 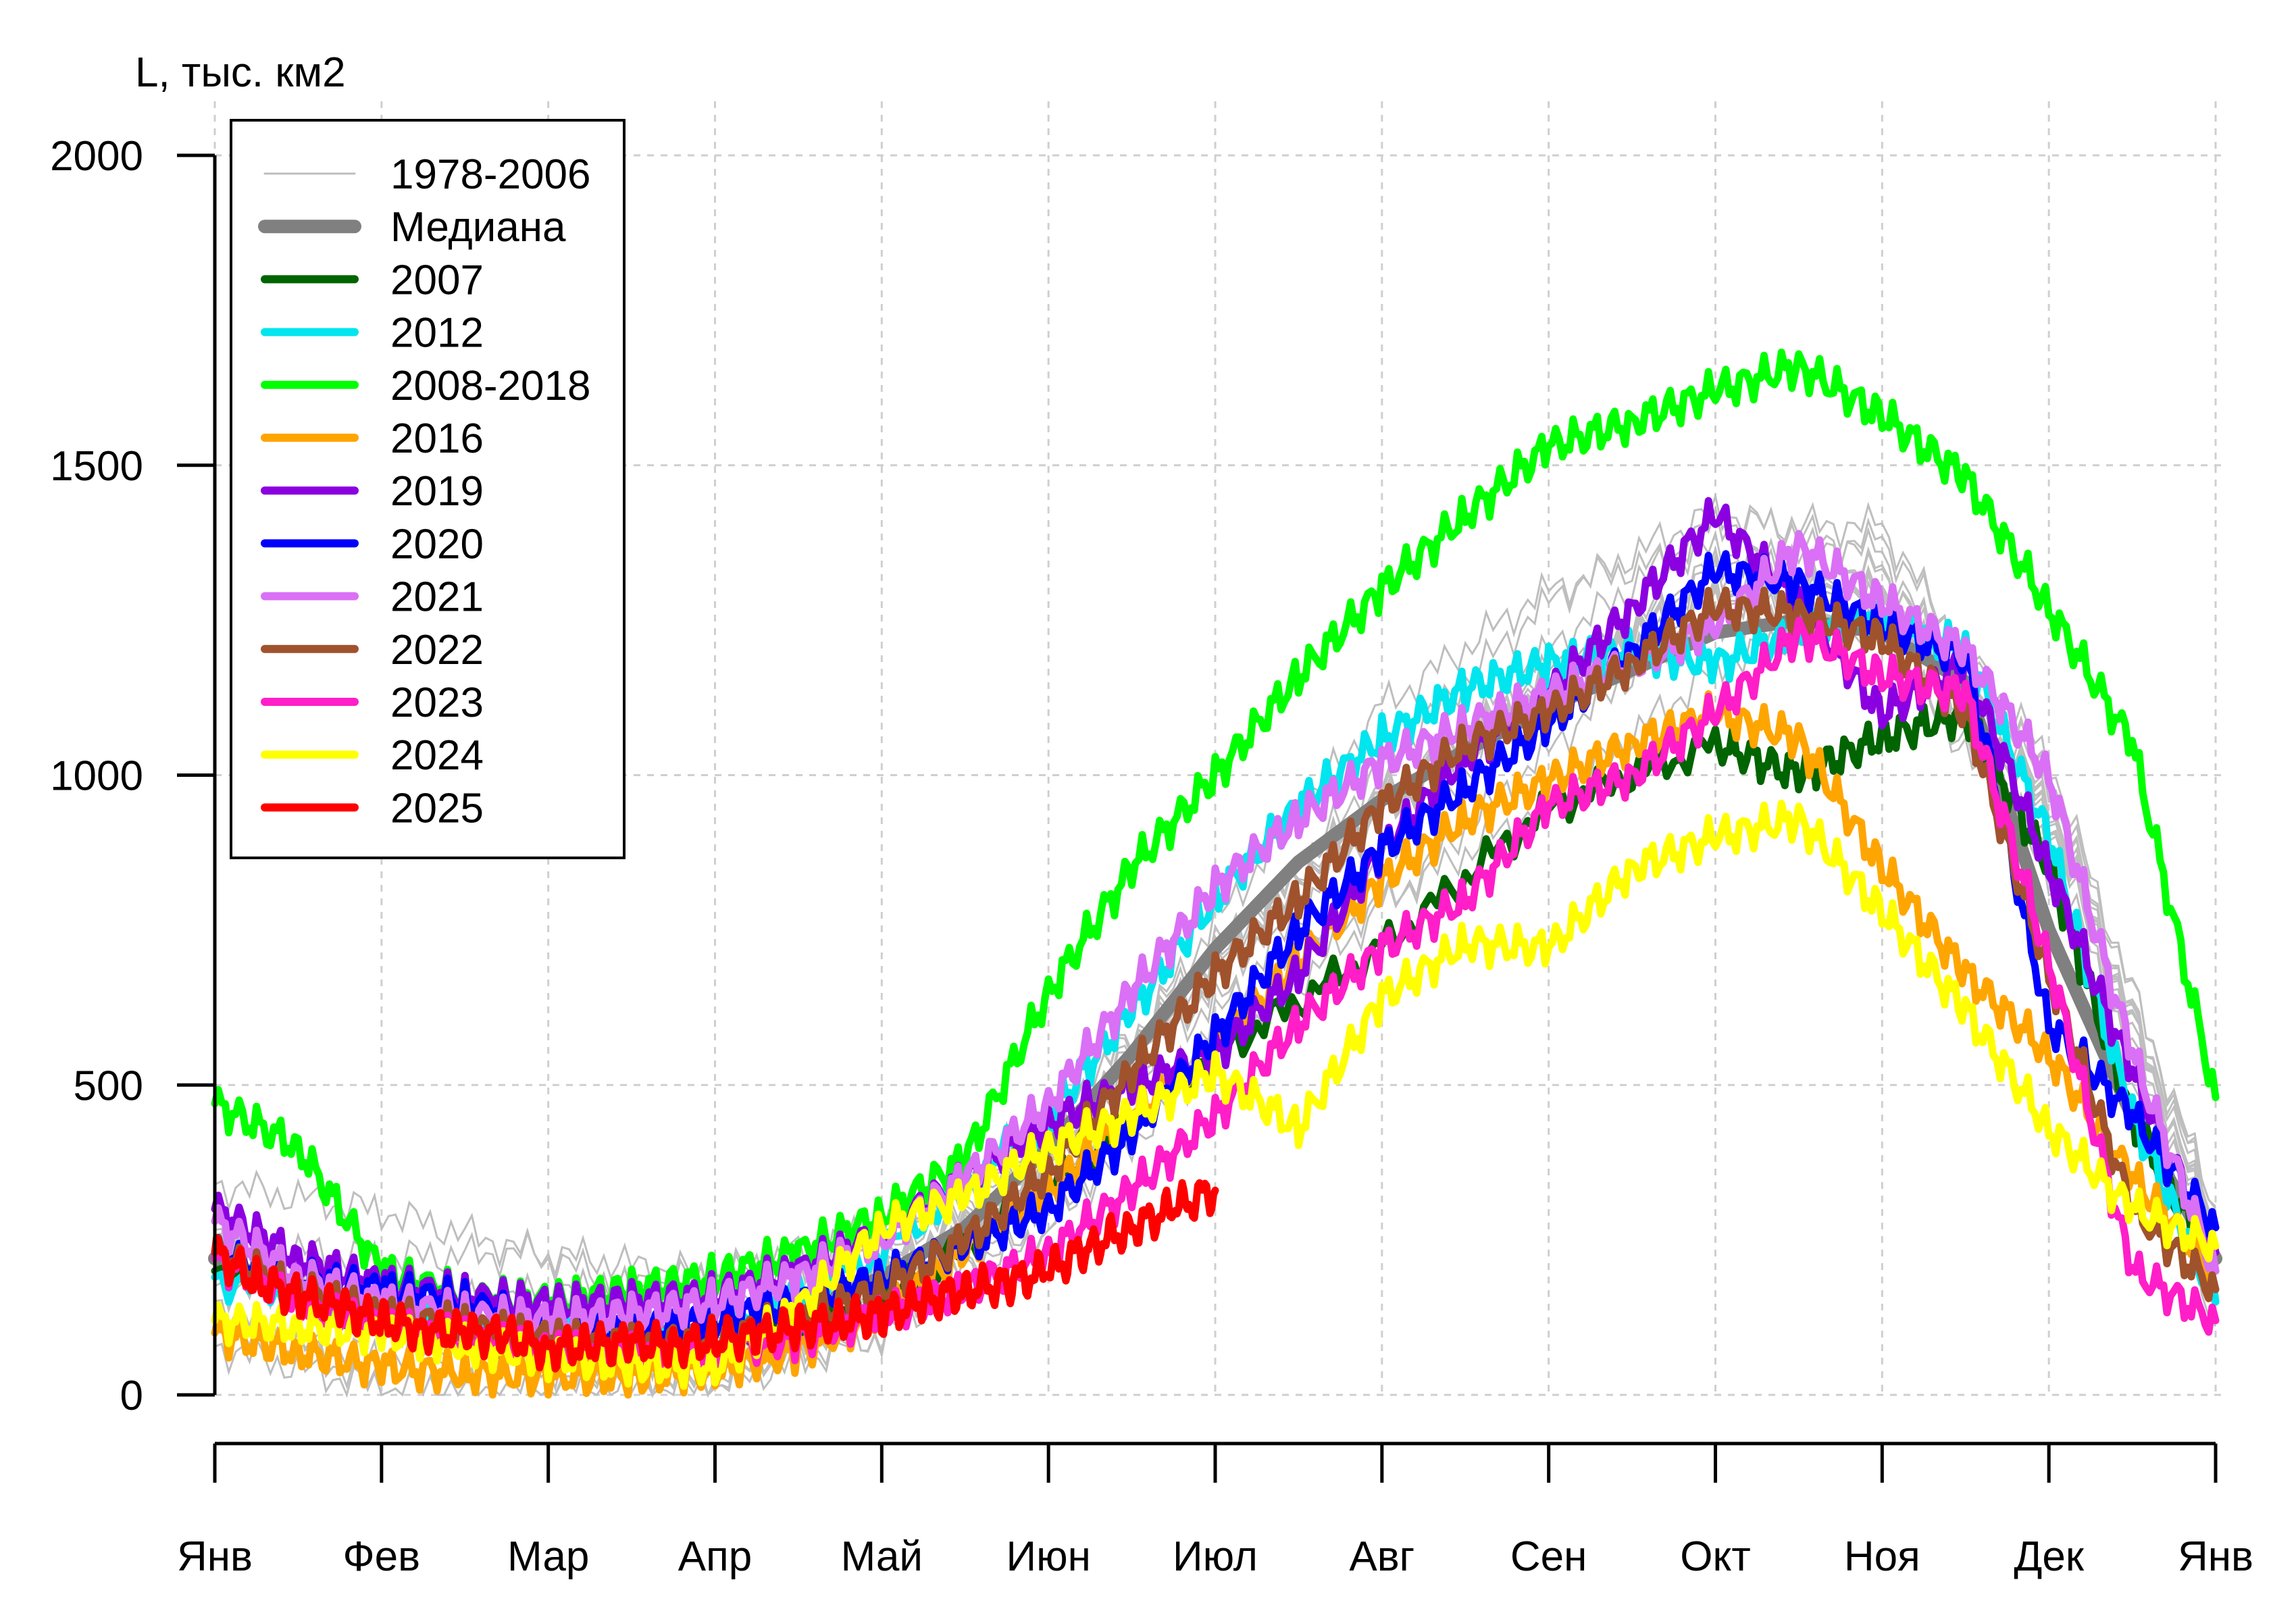 What do you see at coordinates (437, 755) in the screenshot?
I see `legend-label: 2024` at bounding box center [437, 755].